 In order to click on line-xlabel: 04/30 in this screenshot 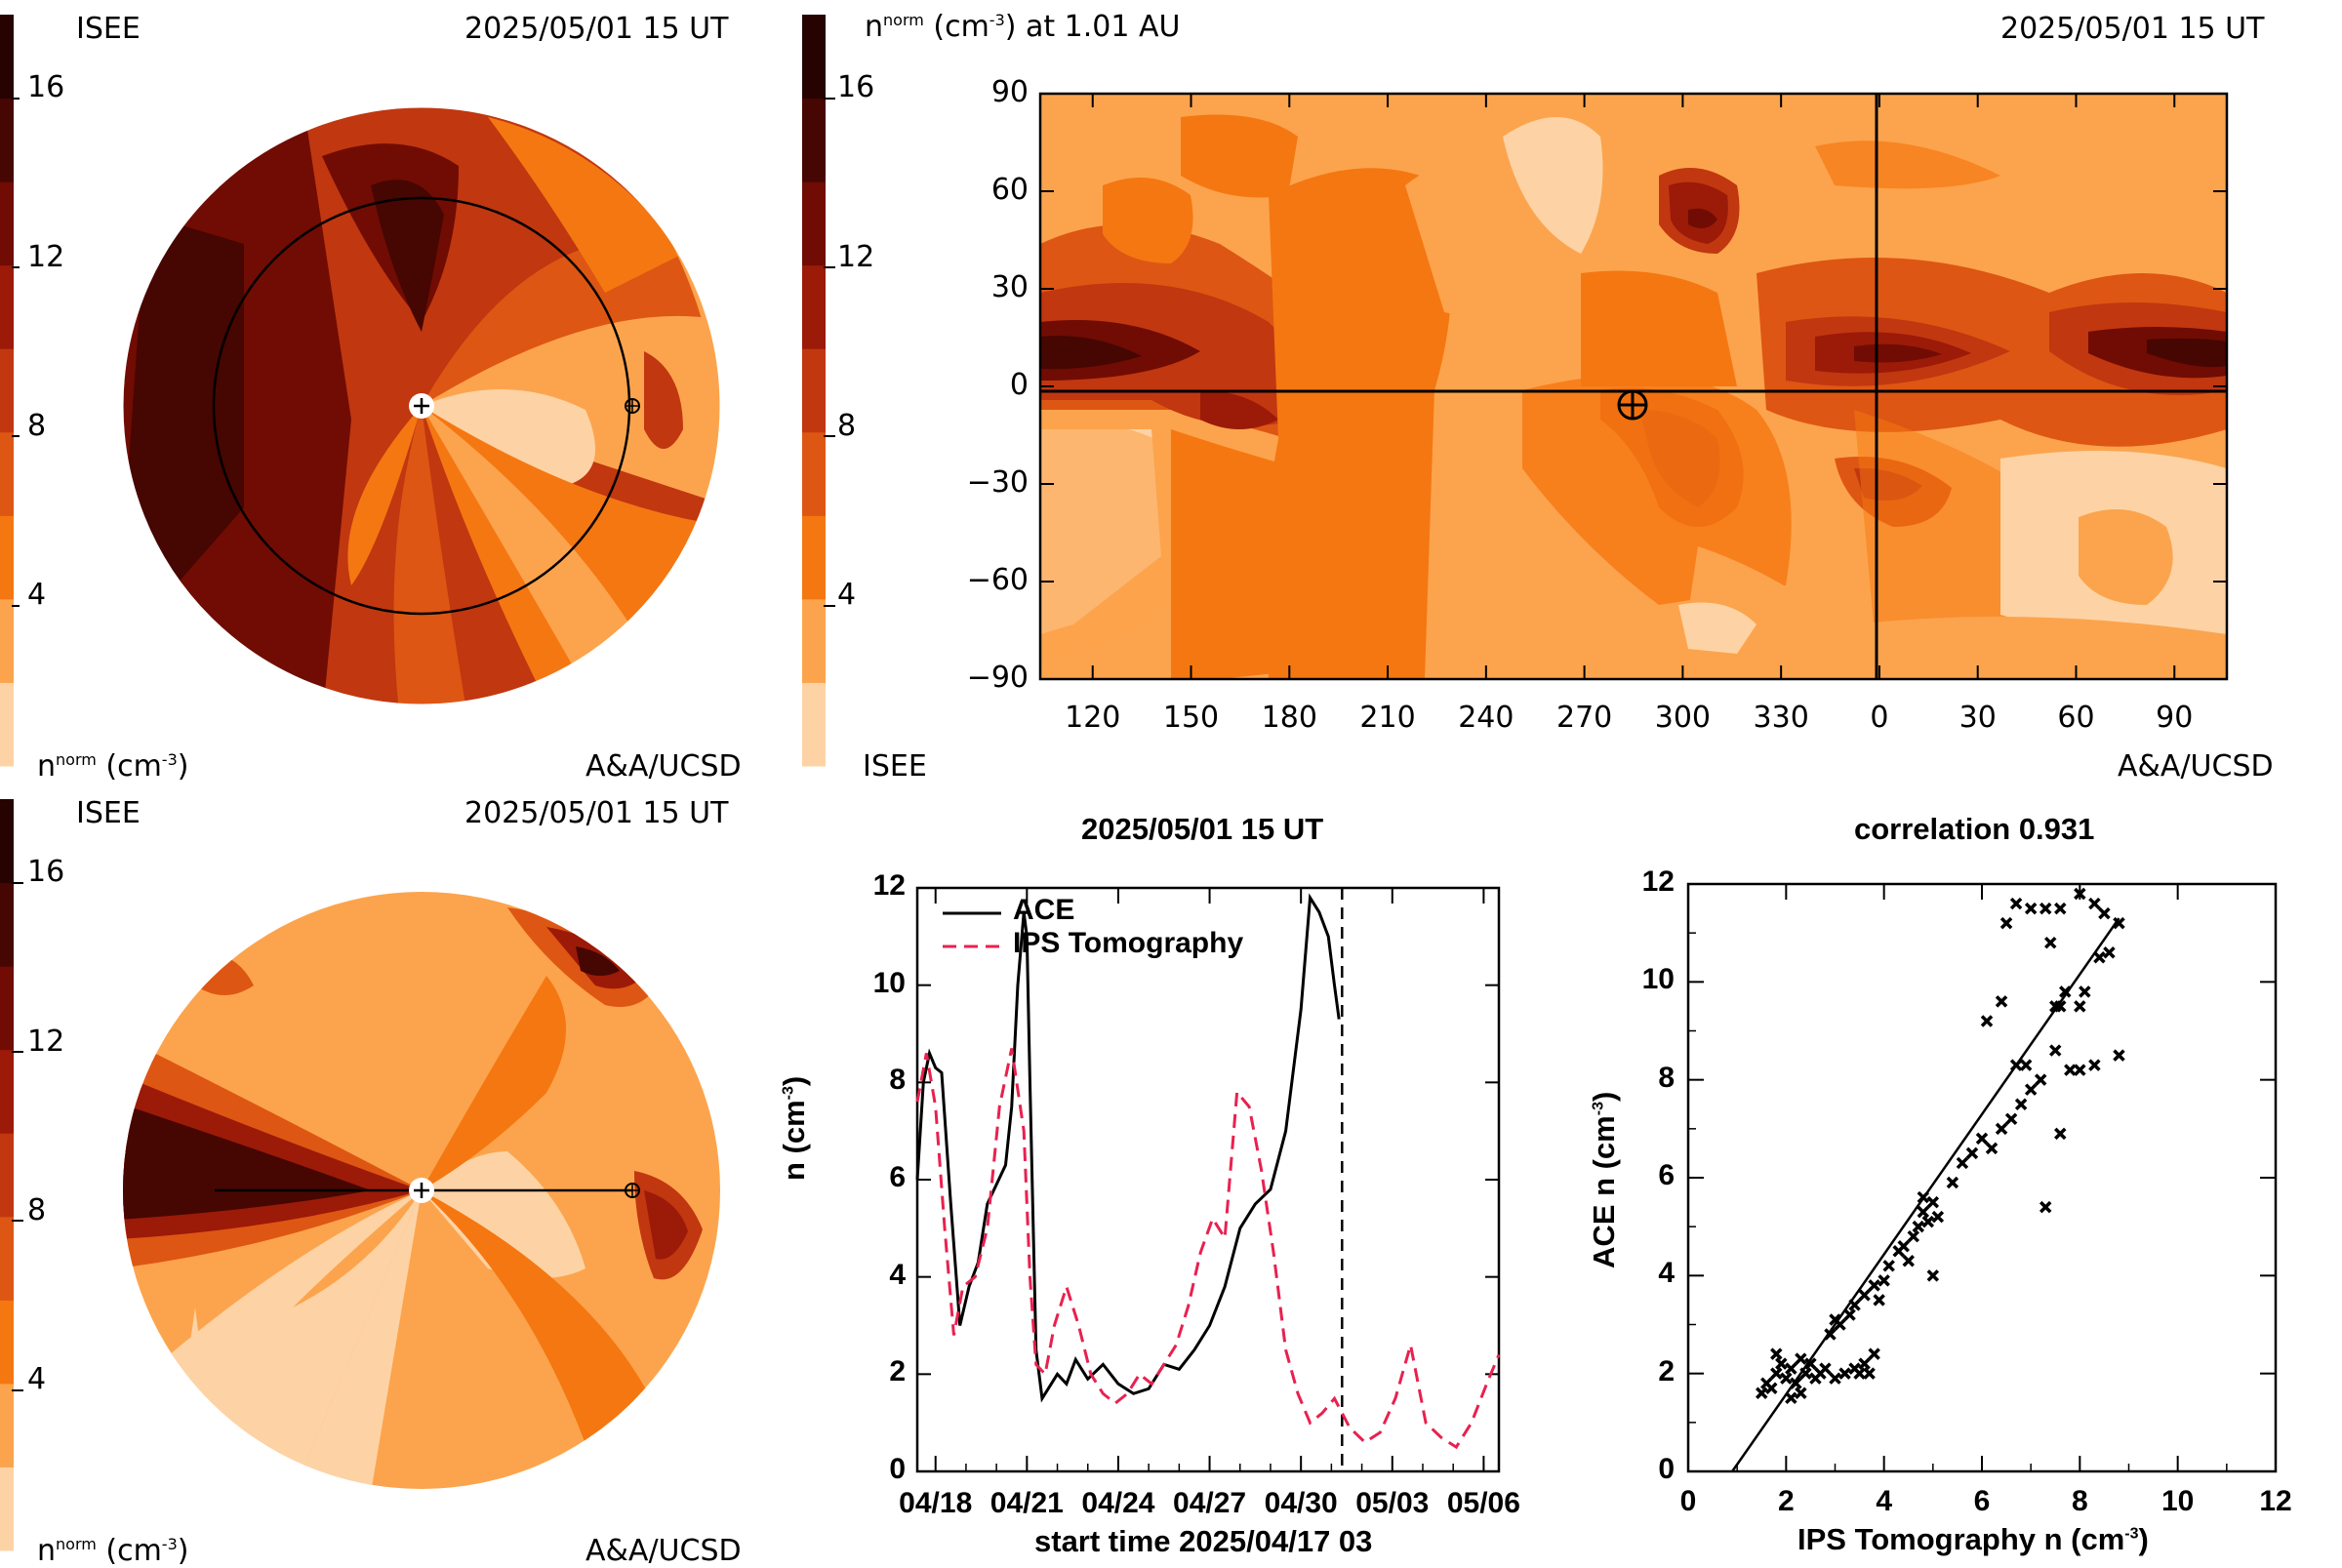, I will do `click(1301, 1503)`.